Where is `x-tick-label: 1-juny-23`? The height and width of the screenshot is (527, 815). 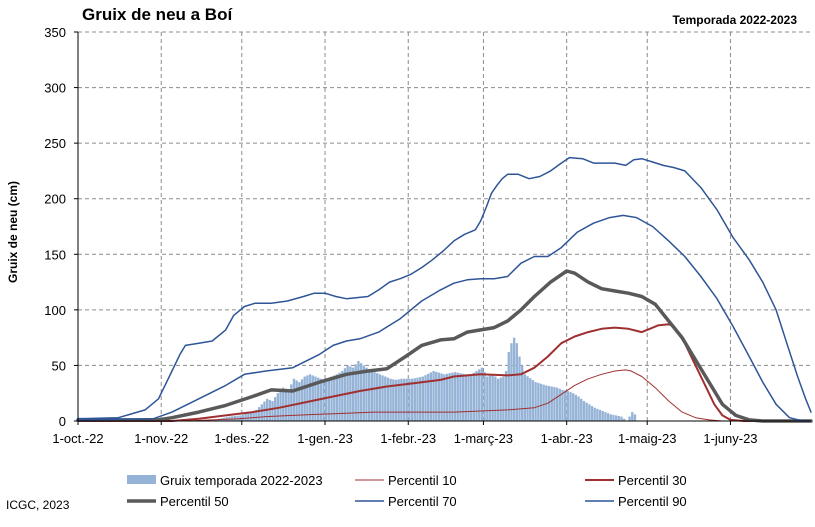
x-tick-label: 1-juny-23 is located at coordinates (730, 438).